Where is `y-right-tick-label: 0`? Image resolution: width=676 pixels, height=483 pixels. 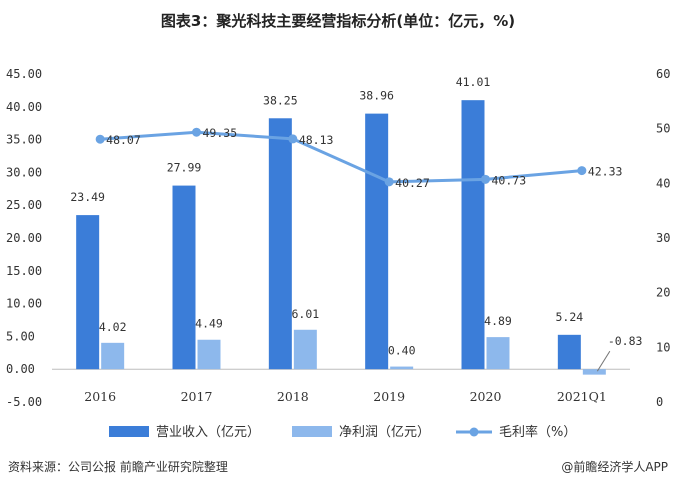 y-right-tick-label: 0 is located at coordinates (659, 402).